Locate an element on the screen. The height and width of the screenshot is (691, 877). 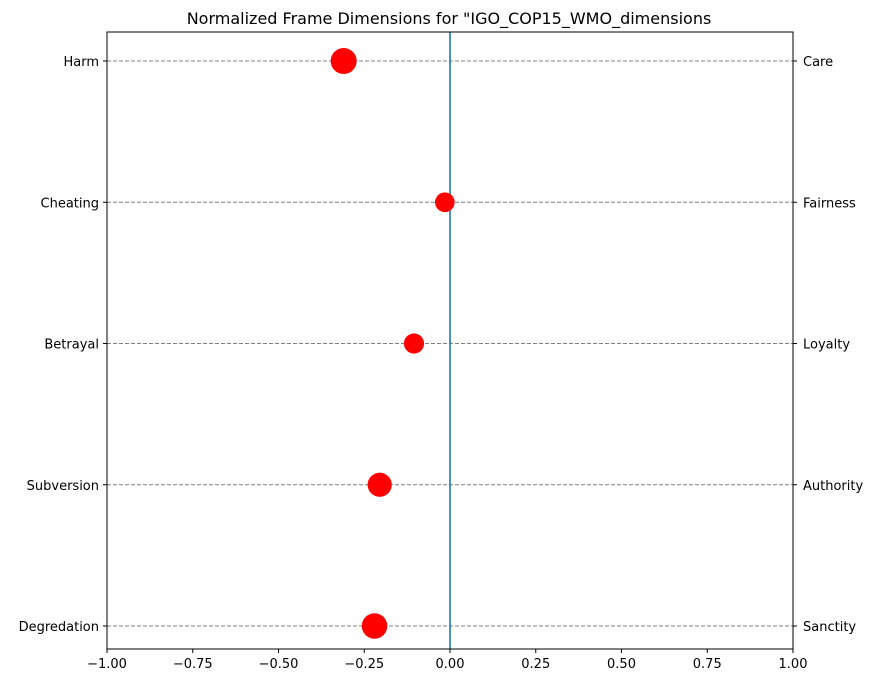
left-tick-label: Cheating is located at coordinates (70, 203).